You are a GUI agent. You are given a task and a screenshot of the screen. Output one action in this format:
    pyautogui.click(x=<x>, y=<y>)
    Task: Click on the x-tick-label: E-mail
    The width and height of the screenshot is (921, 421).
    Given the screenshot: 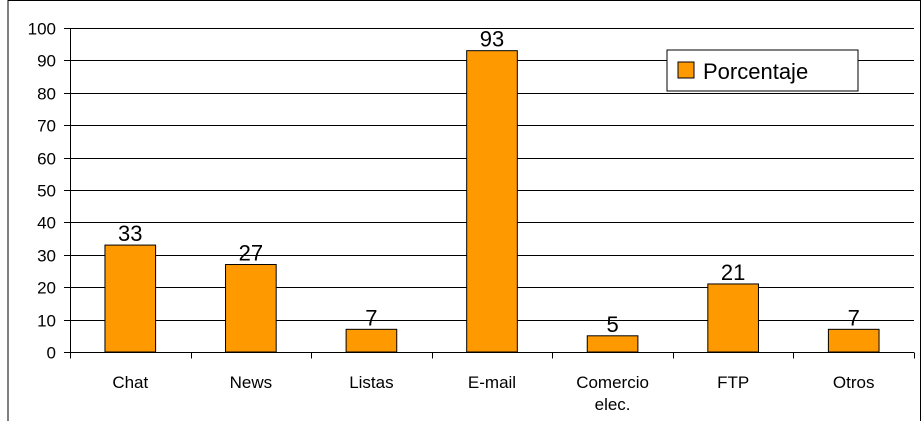 What is the action you would take?
    pyautogui.click(x=492, y=382)
    